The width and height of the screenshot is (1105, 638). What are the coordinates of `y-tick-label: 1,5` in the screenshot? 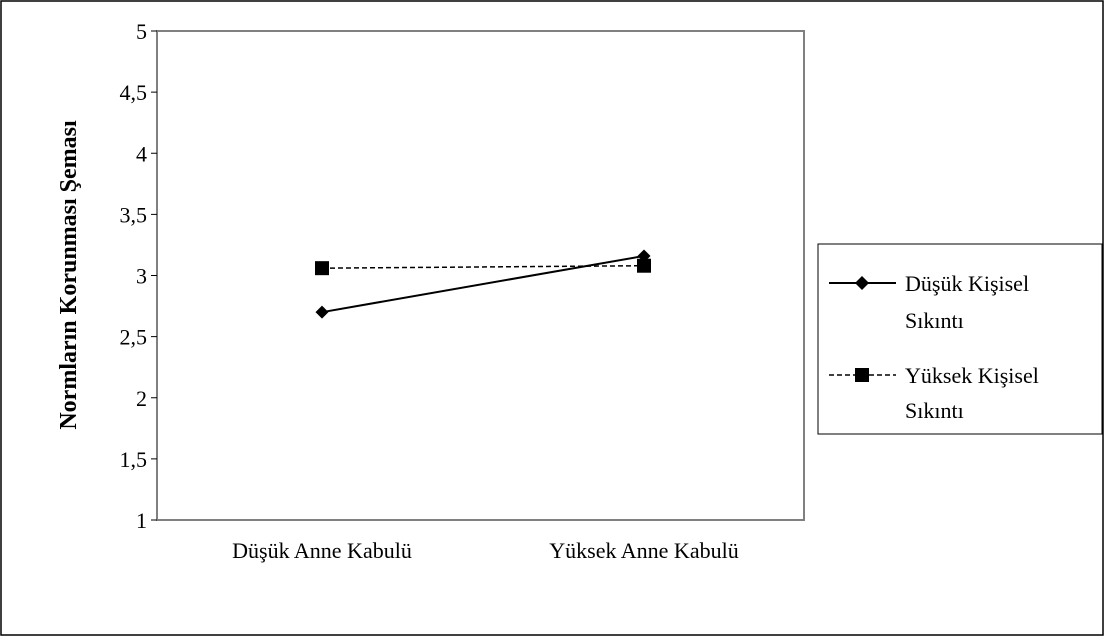 It's located at (134, 459).